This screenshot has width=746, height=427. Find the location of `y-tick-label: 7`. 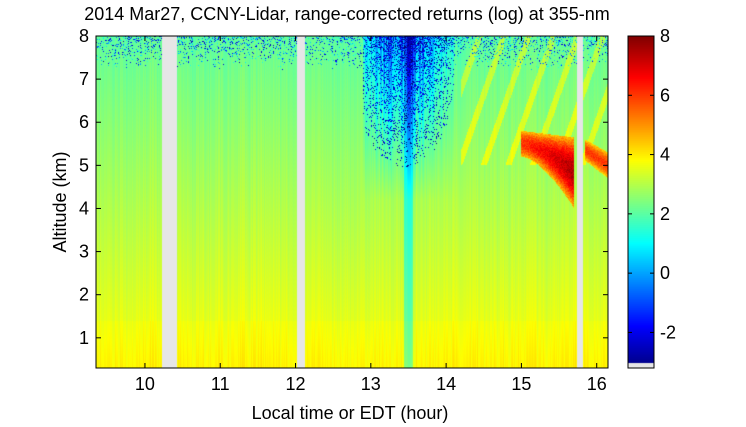

y-tick-label: 7 is located at coordinates (84, 79).